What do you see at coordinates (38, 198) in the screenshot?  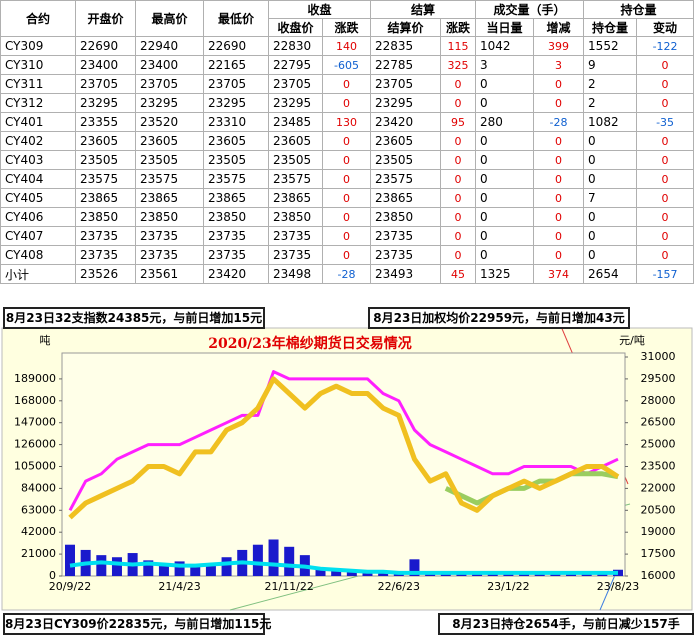 I see `table-cell: CY405` at bounding box center [38, 198].